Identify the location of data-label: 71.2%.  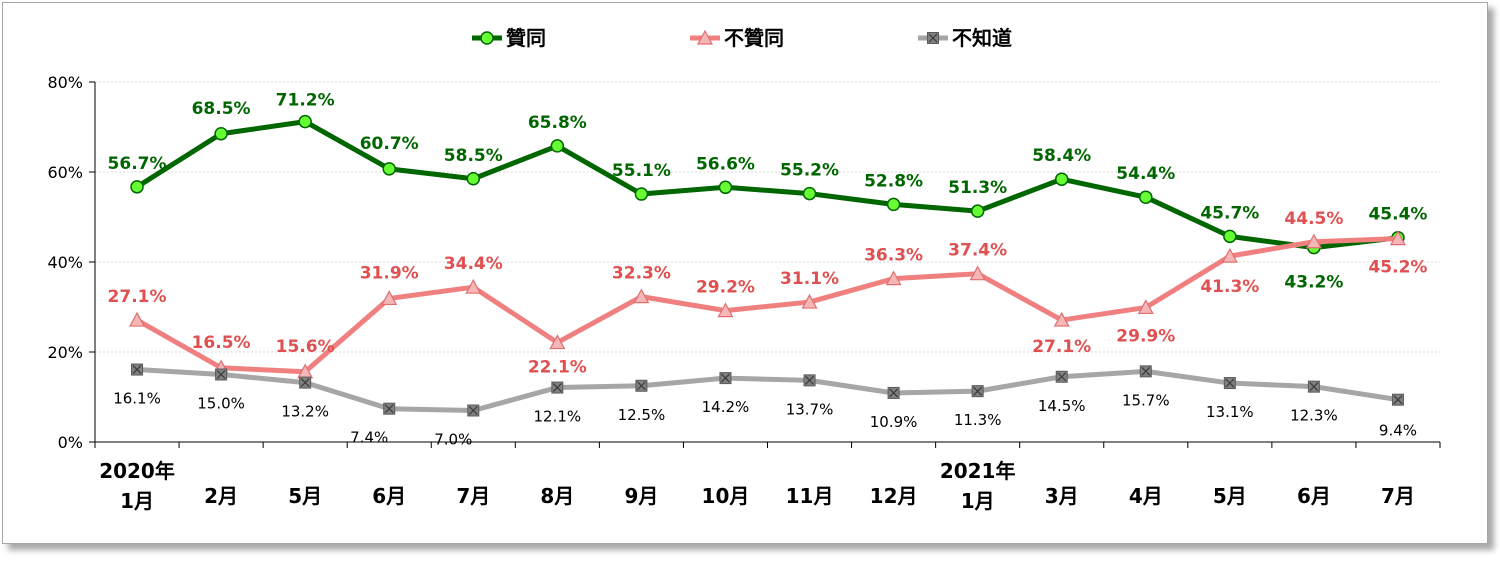
(305, 101).